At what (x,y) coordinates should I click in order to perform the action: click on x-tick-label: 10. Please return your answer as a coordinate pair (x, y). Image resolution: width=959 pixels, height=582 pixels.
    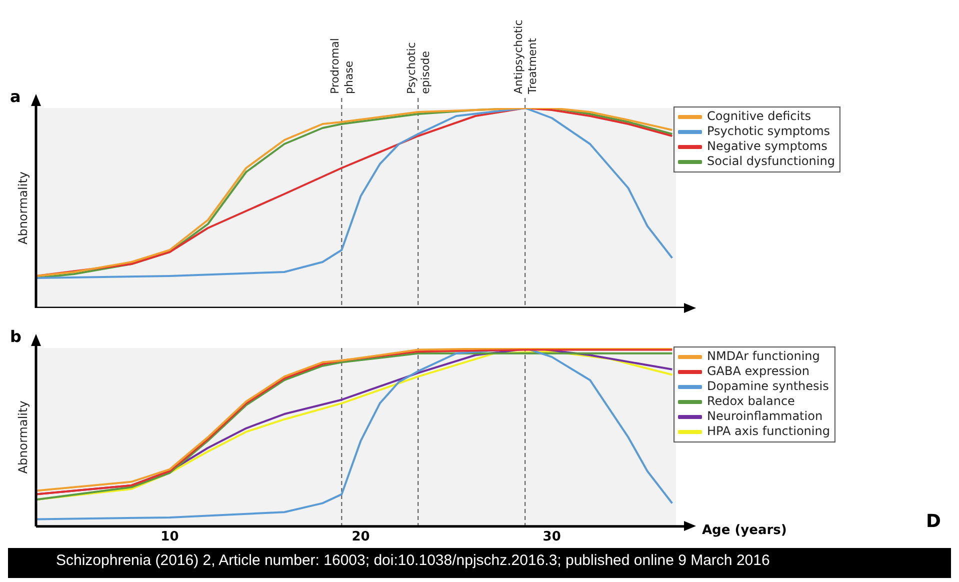
    Looking at the image, I should click on (169, 537).